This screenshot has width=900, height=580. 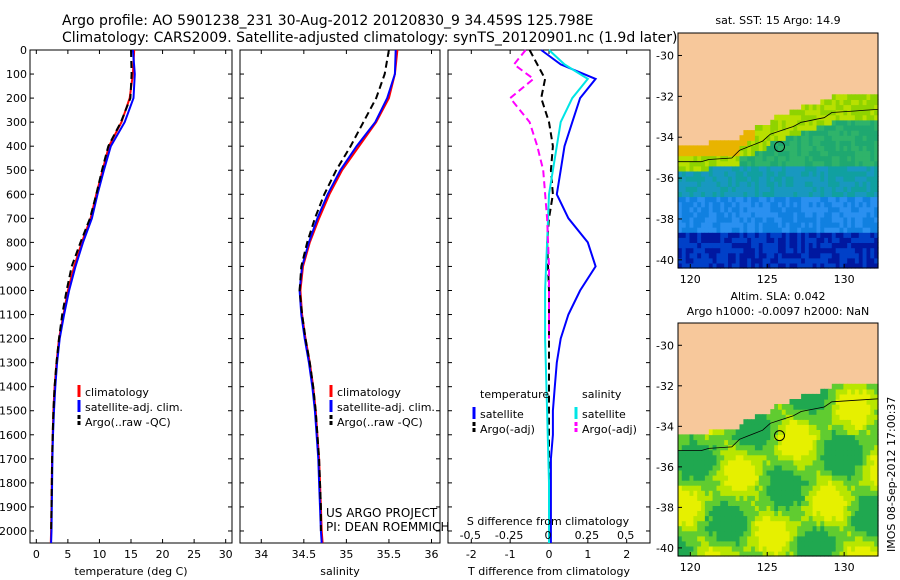 What do you see at coordinates (92, 296) in the screenshot?
I see `series-line-climatology` at bounding box center [92, 296].